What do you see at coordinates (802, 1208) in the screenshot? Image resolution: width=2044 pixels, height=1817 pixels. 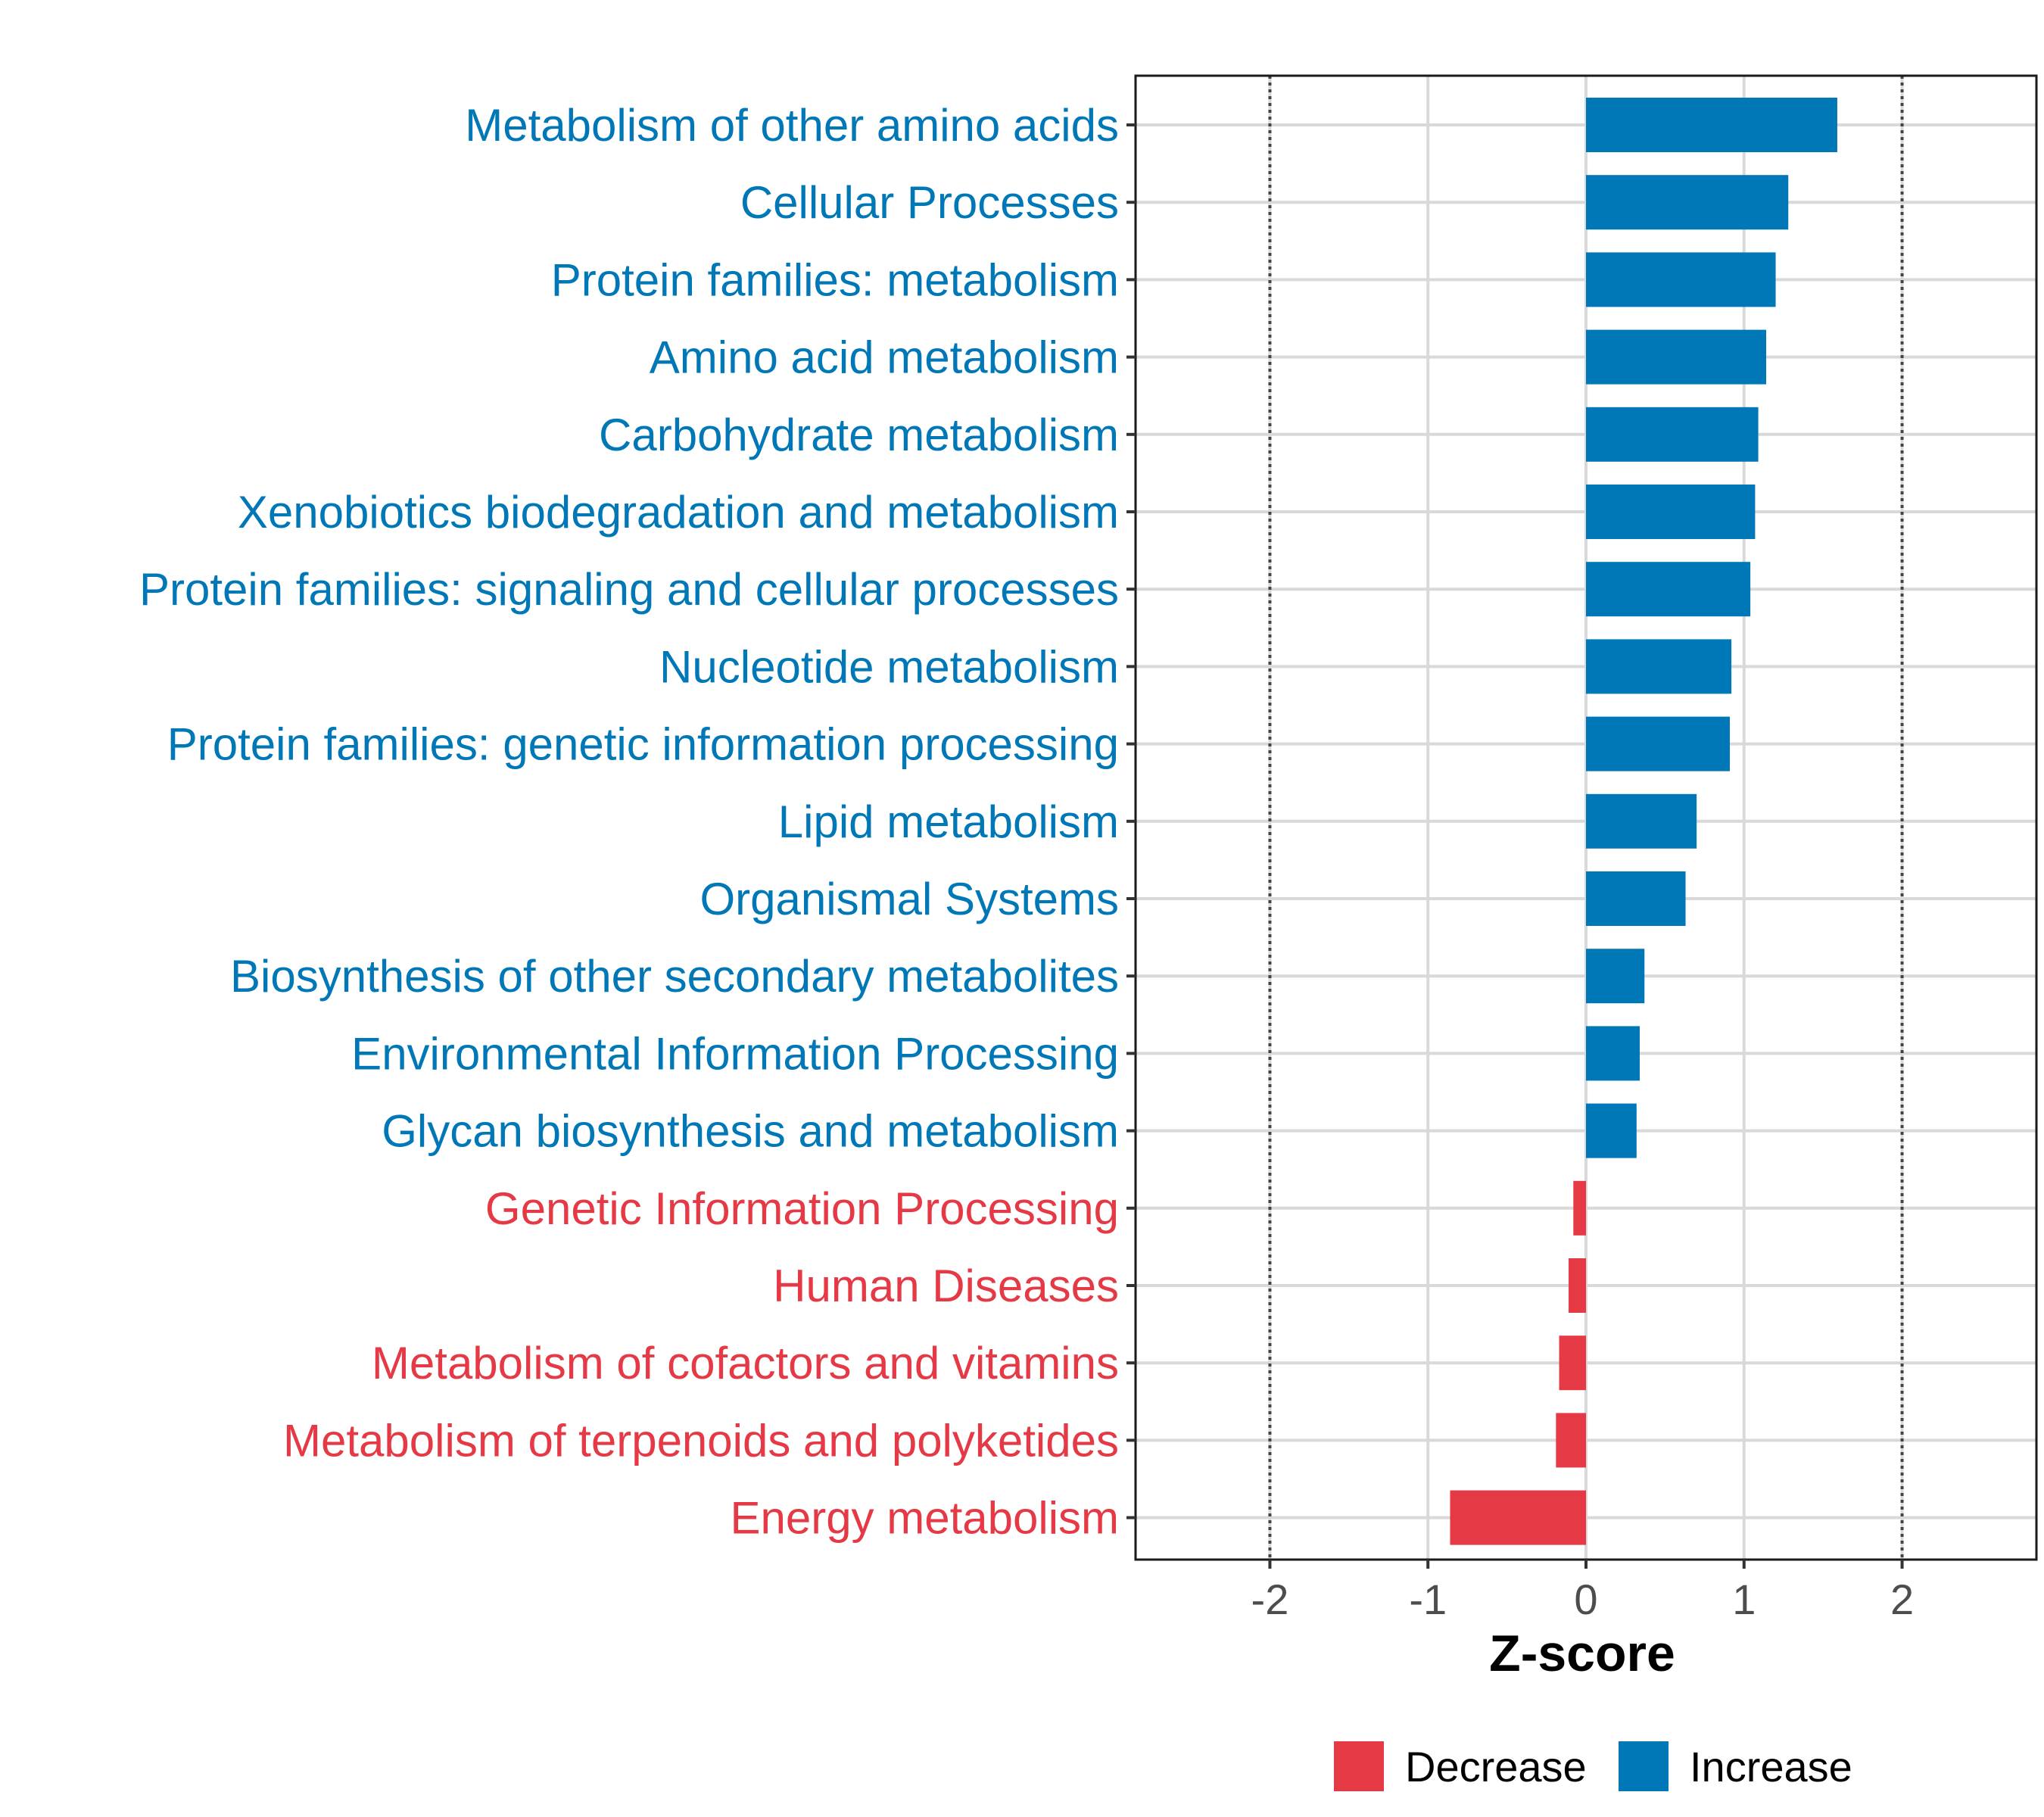 I see `category-label: Genetic Information Processing` at bounding box center [802, 1208].